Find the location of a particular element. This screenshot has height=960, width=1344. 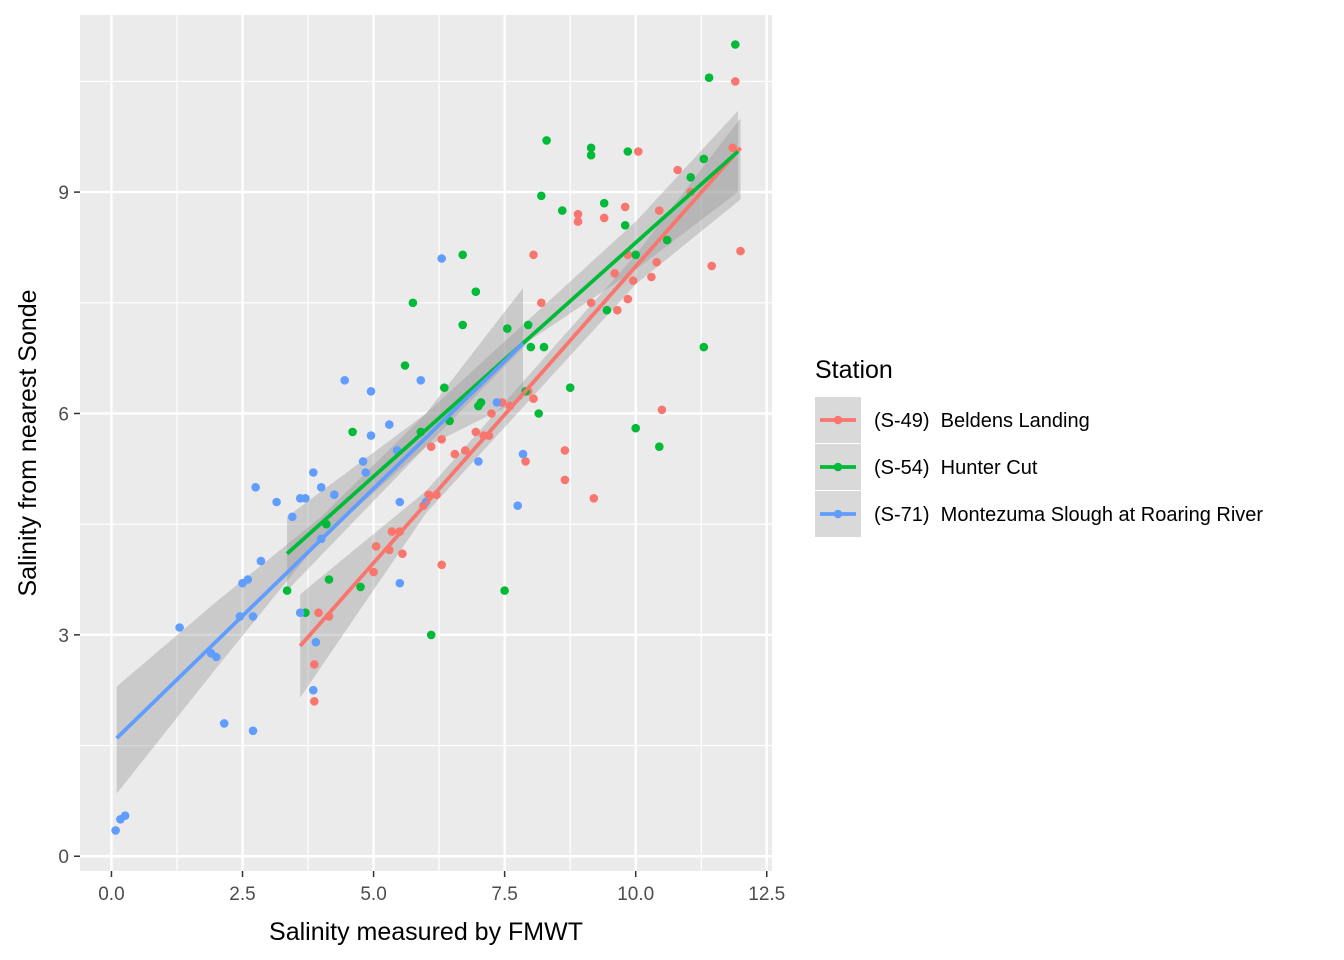

x-tick-label: 2.5 is located at coordinates (242, 894).